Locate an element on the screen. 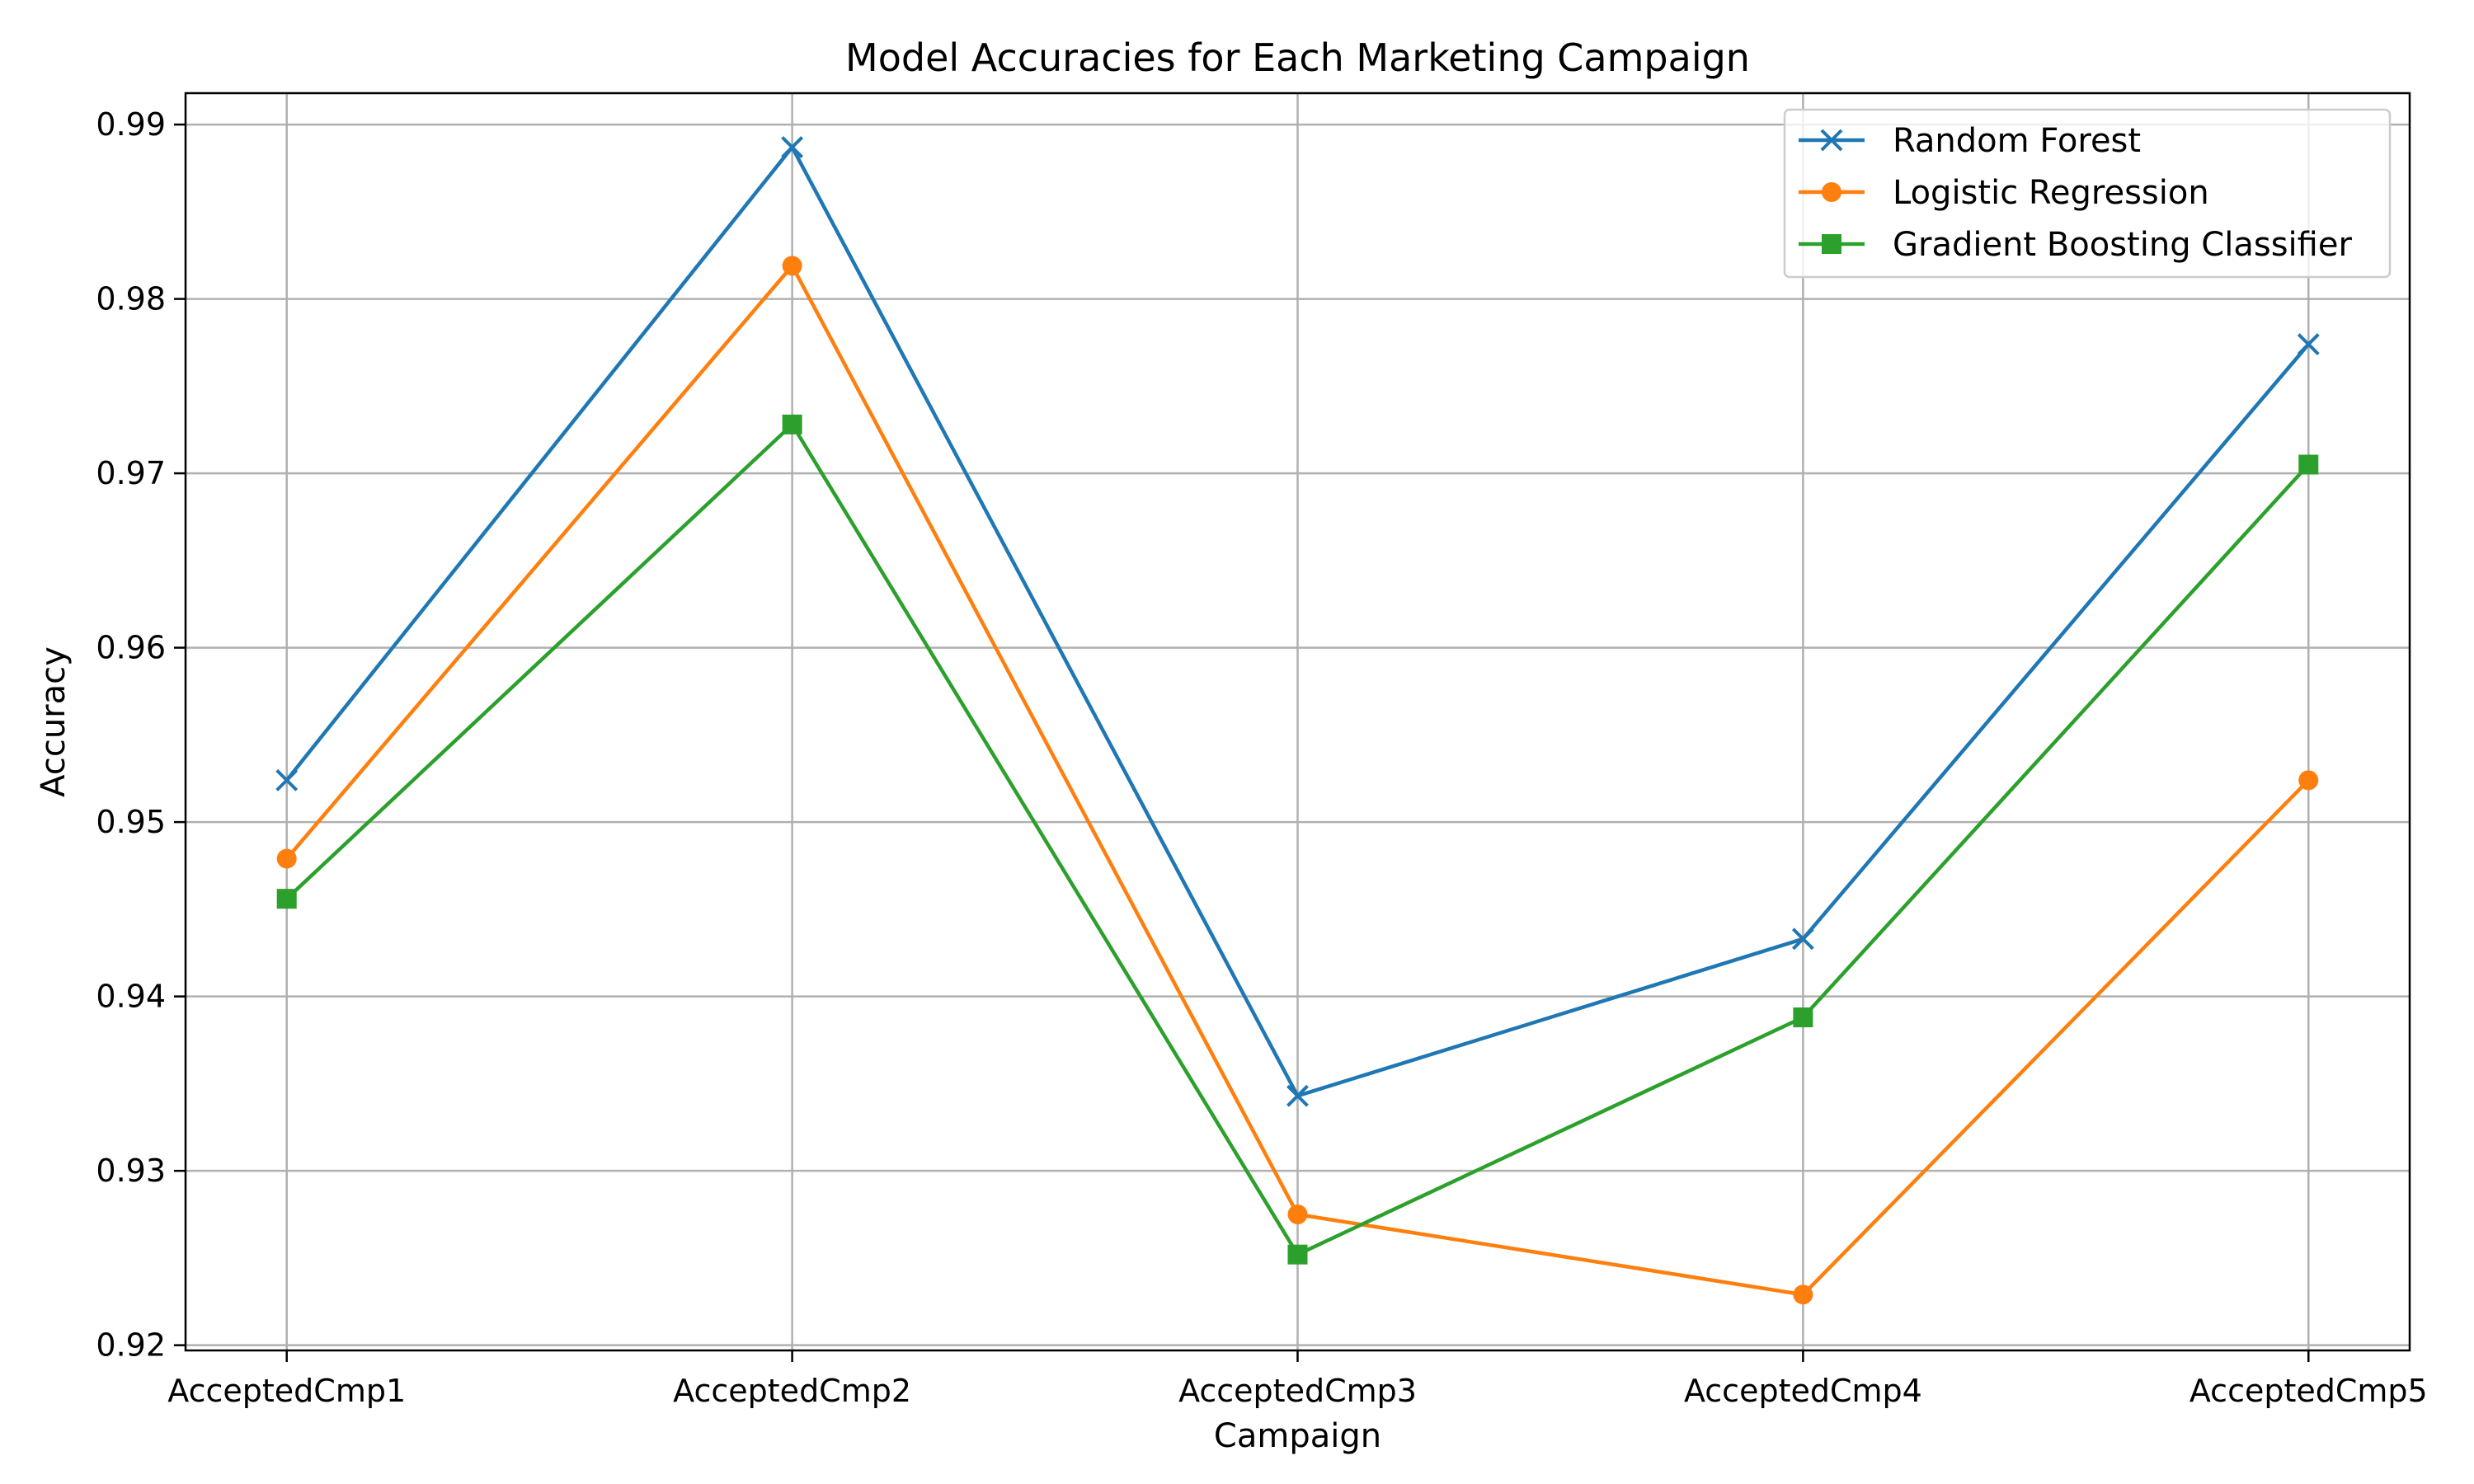  y-tick-label: 0.99 is located at coordinates (131, 124).